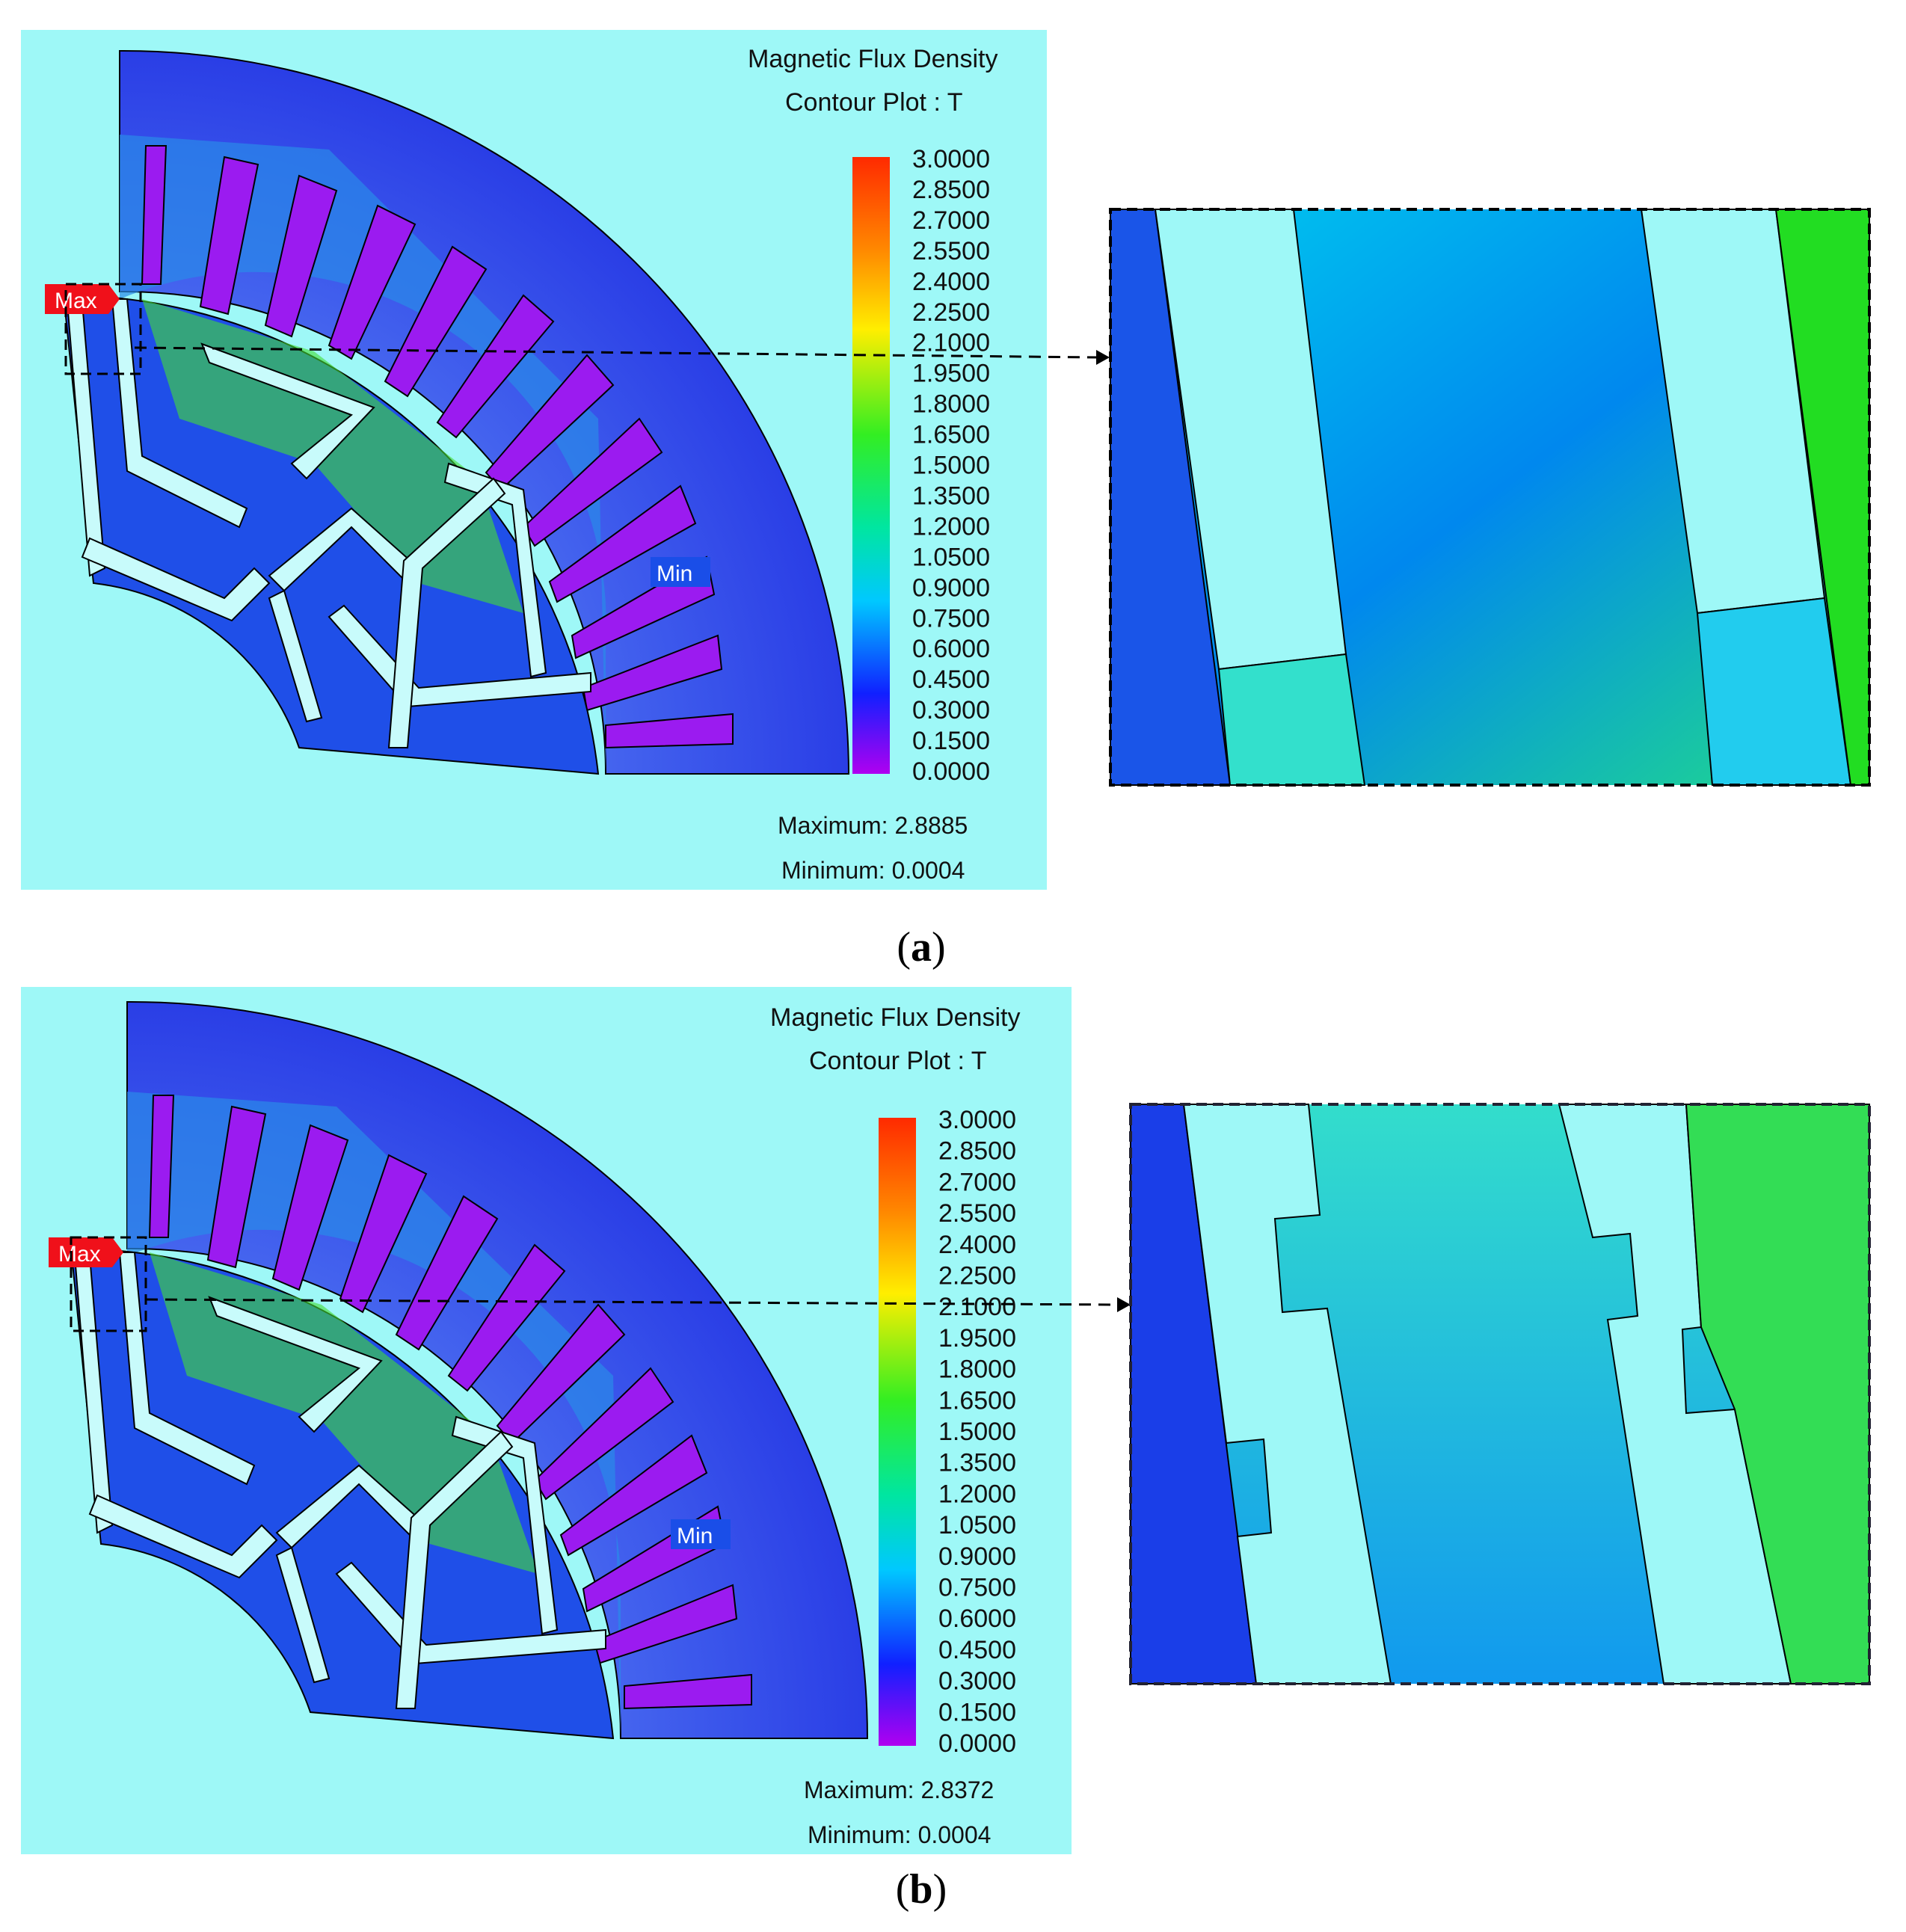 The image size is (1906, 1932). I want to click on maximum-value: Maximum: 2.8372, so click(899, 1789).